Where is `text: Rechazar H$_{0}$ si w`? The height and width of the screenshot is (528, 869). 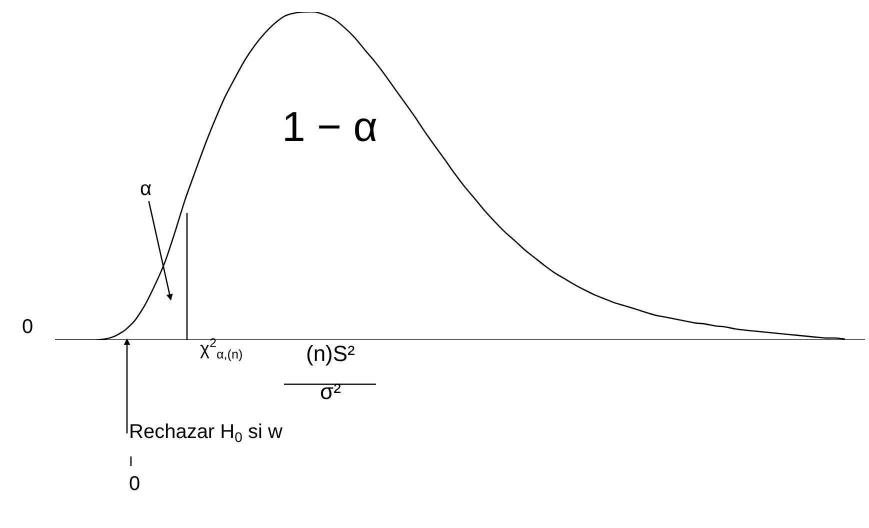 text: Rechazar H$_{0}$ si w is located at coordinates (206, 433).